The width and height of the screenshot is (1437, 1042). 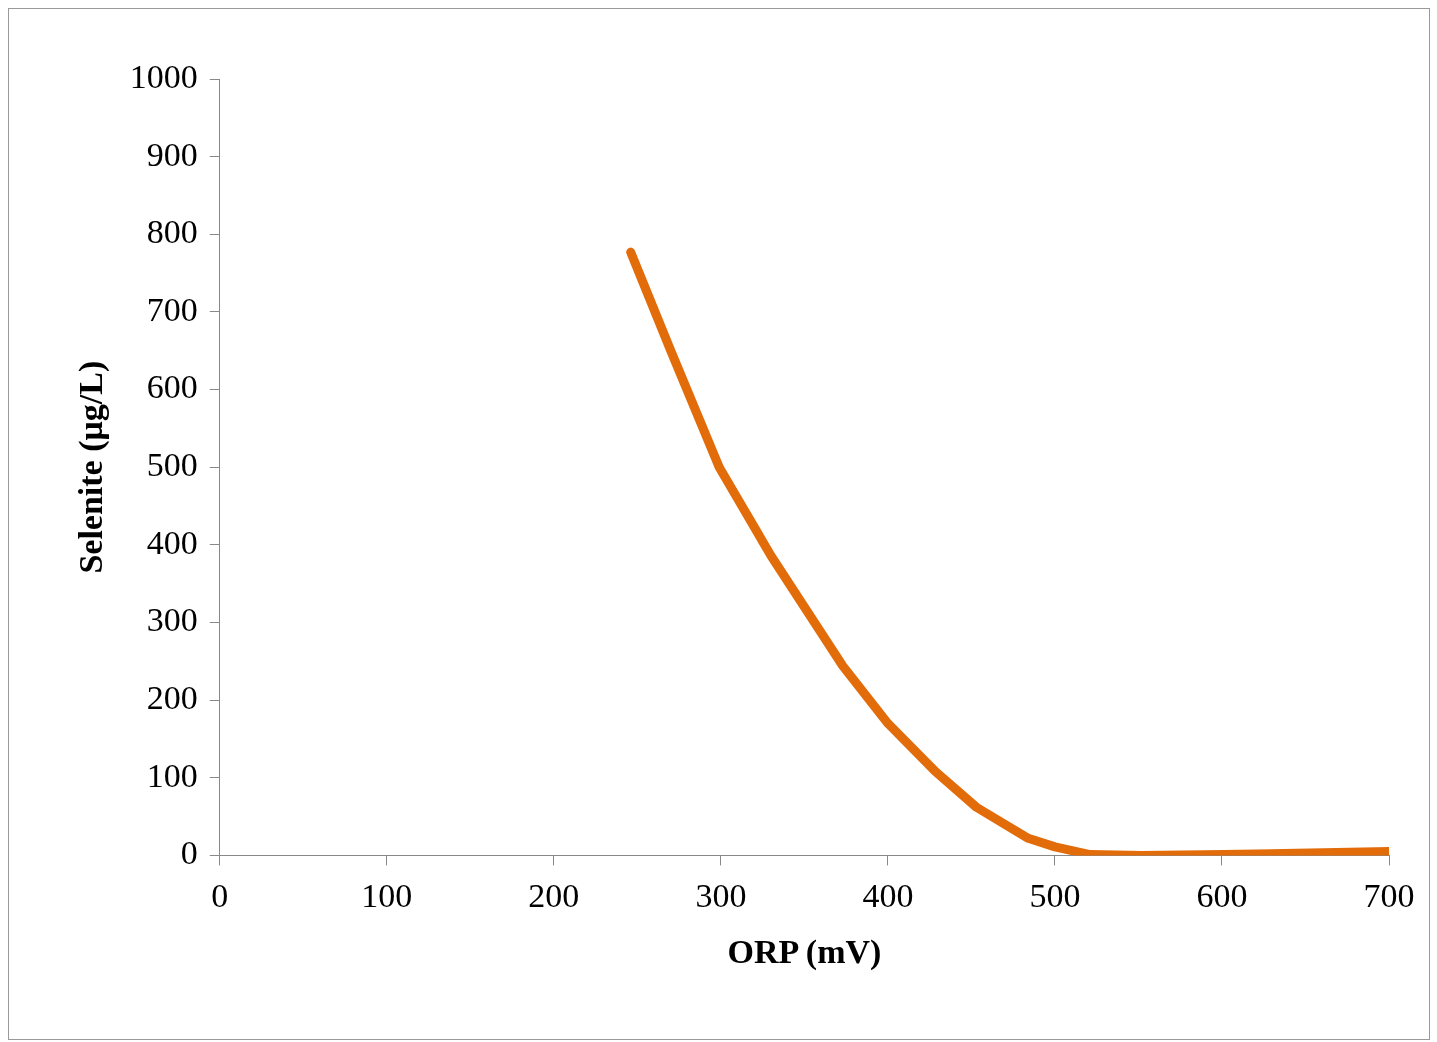 I want to click on y-tick-label: 100, so click(x=172, y=775).